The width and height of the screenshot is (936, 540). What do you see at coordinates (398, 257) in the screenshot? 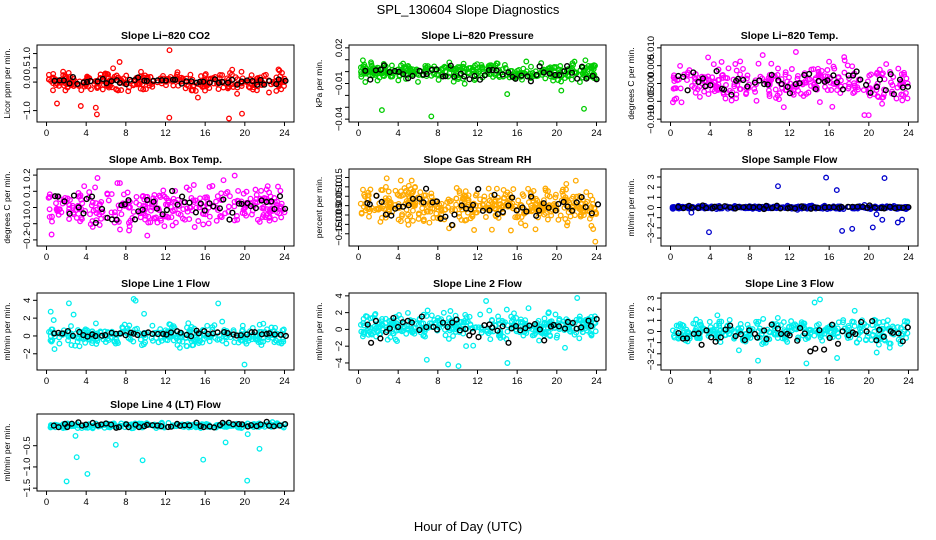
I see `x-tick-label: 4` at bounding box center [398, 257].